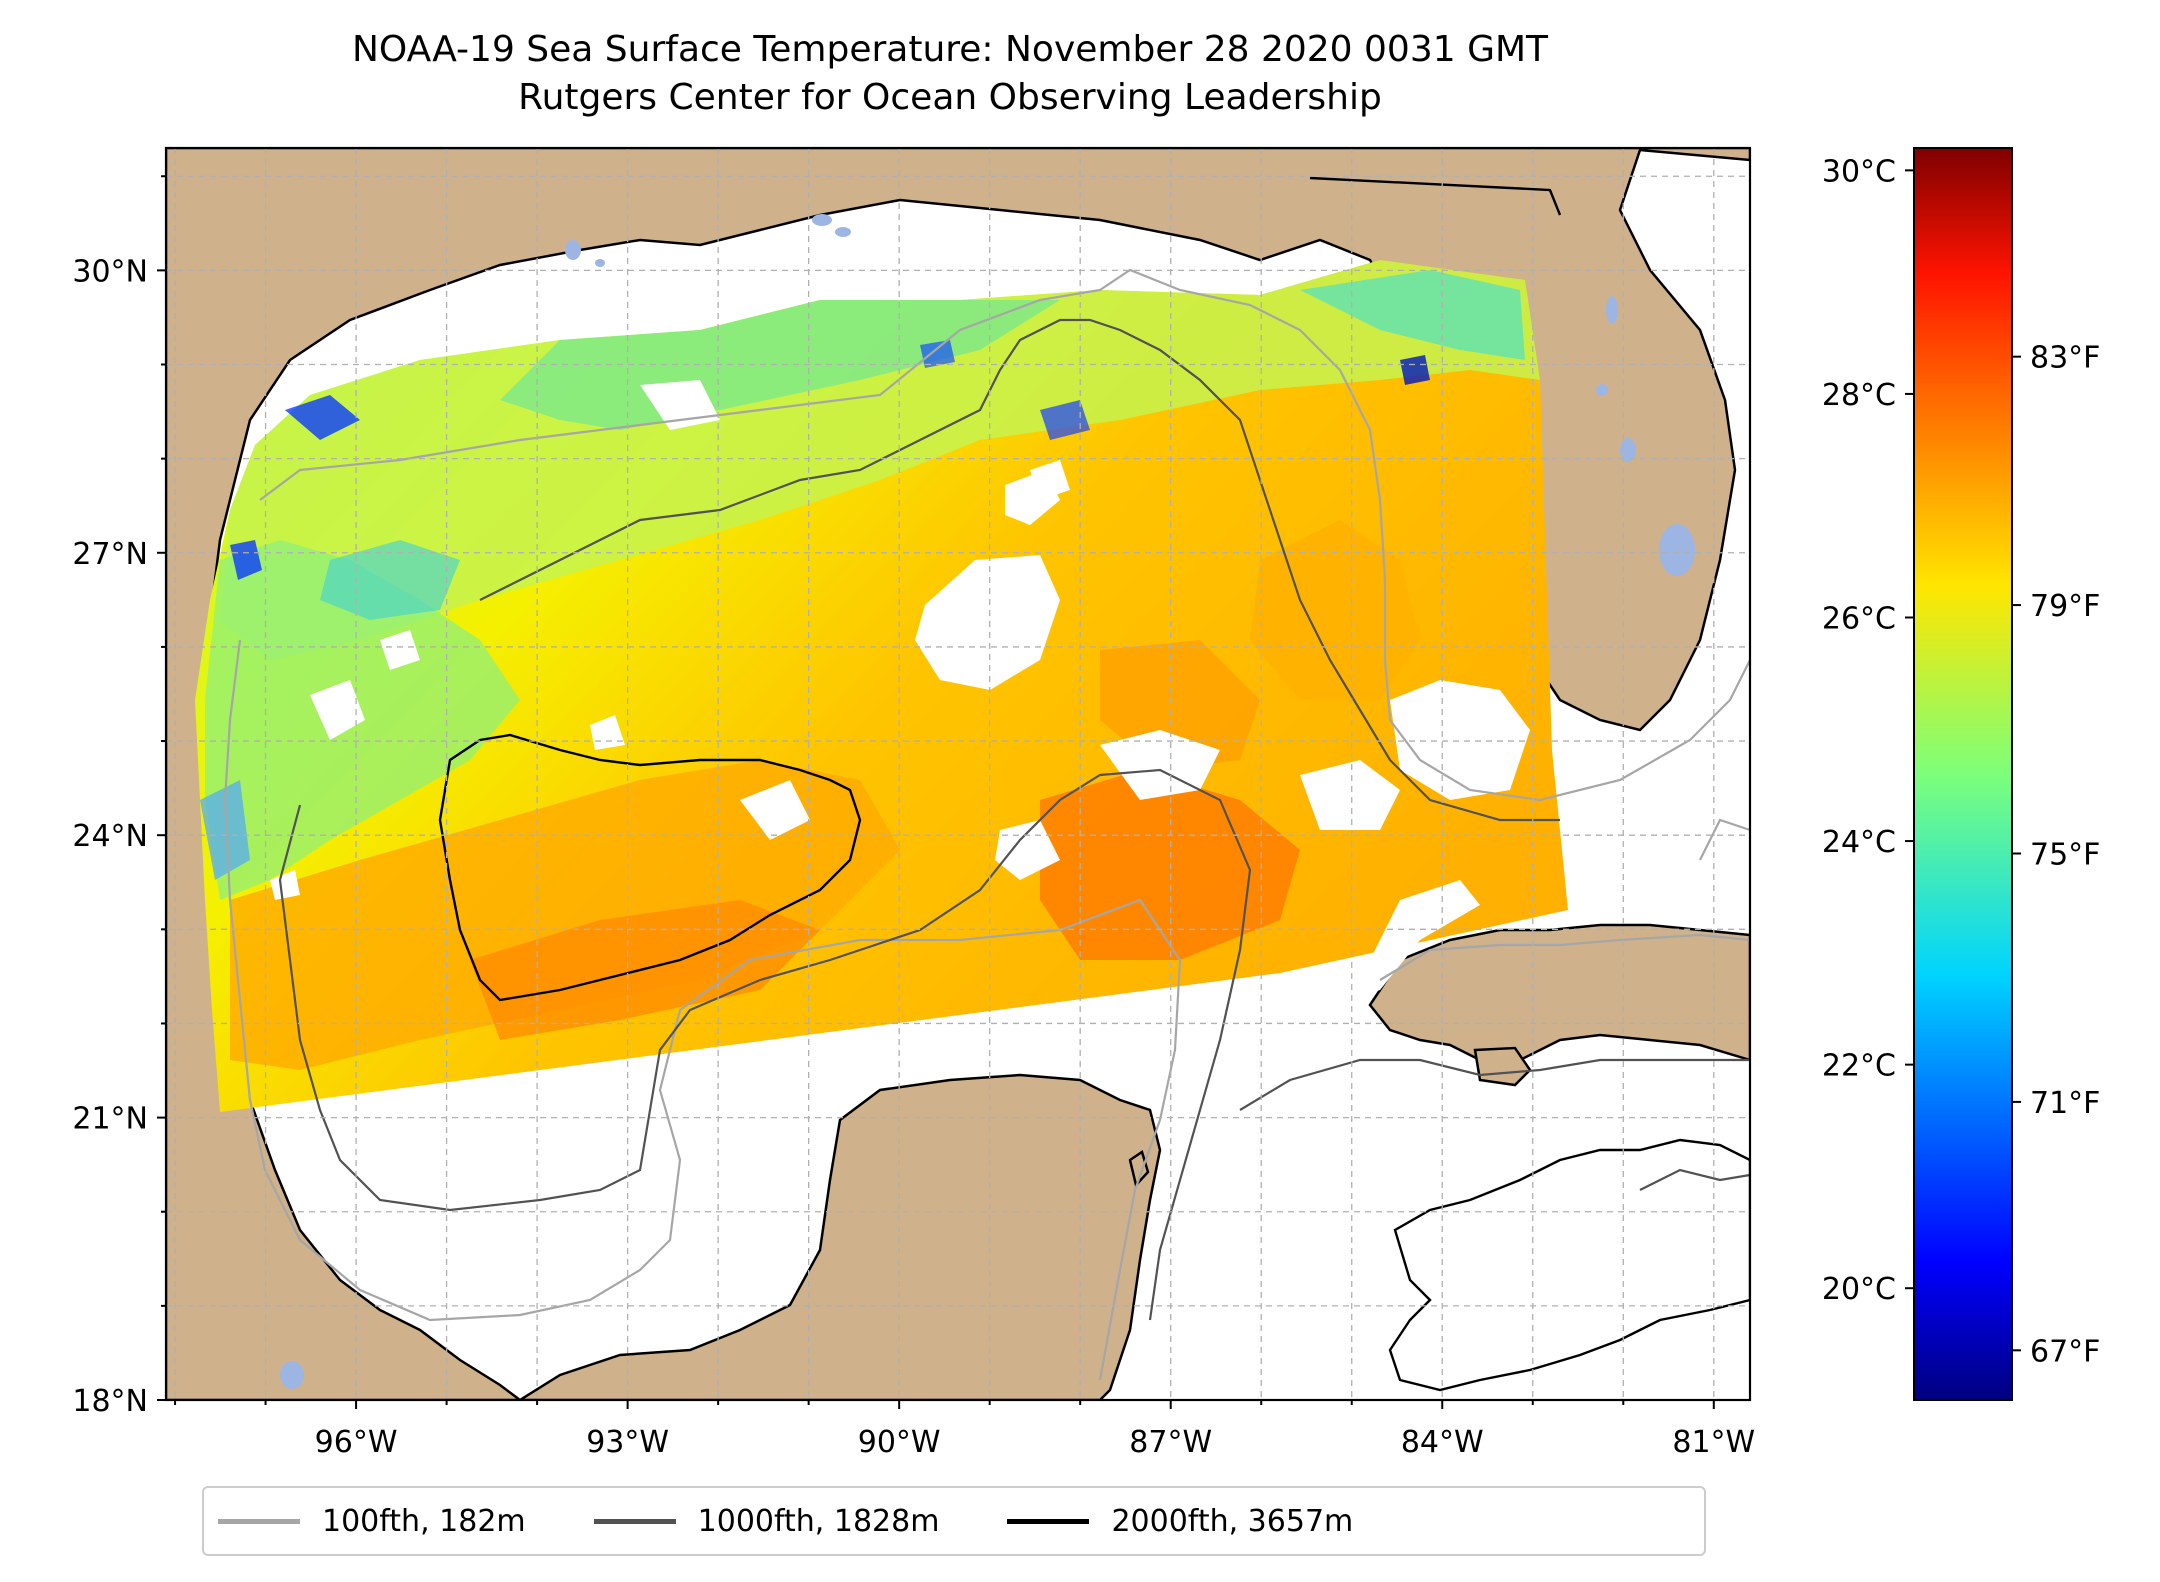 Image resolution: width=2160 pixels, height=1582 pixels. Describe the element at coordinates (1713, 1442) in the screenshot. I see `lon-tick-label: 81°W` at that location.